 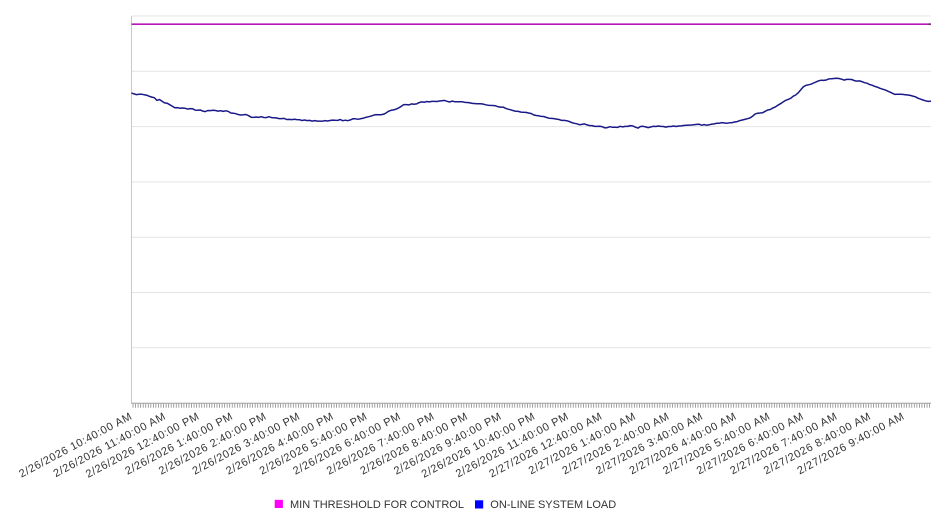 I want to click on svg-text: MIN THRESHOLD FOR CONTROL, so click(x=377, y=505).